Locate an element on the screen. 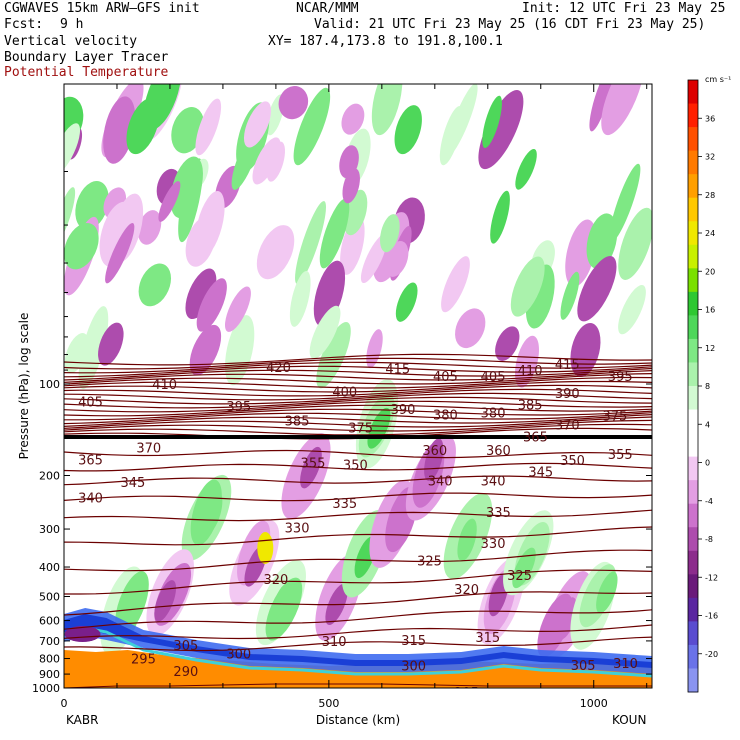 The image size is (740, 740). updraft-core is located at coordinates (607, 592).